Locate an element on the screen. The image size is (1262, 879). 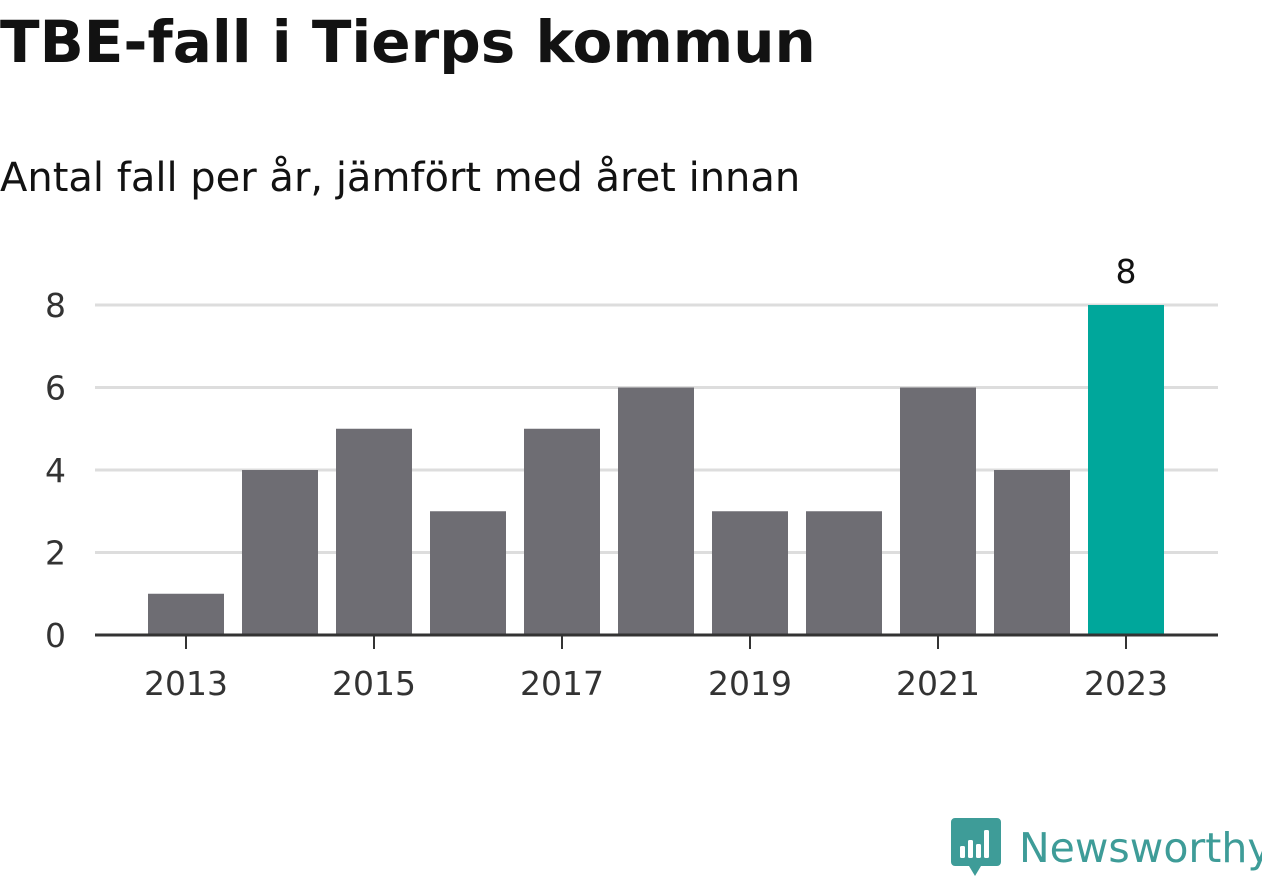
brand-name: Newsworthy is located at coordinates (1140, 848).